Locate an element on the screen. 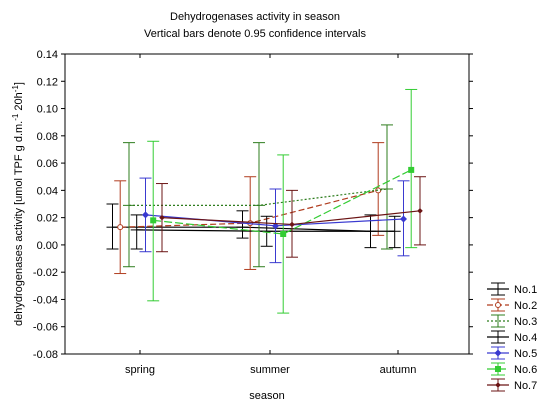 This screenshot has width=550, height=415. y-tick-label: -0.06 is located at coordinates (45, 328).